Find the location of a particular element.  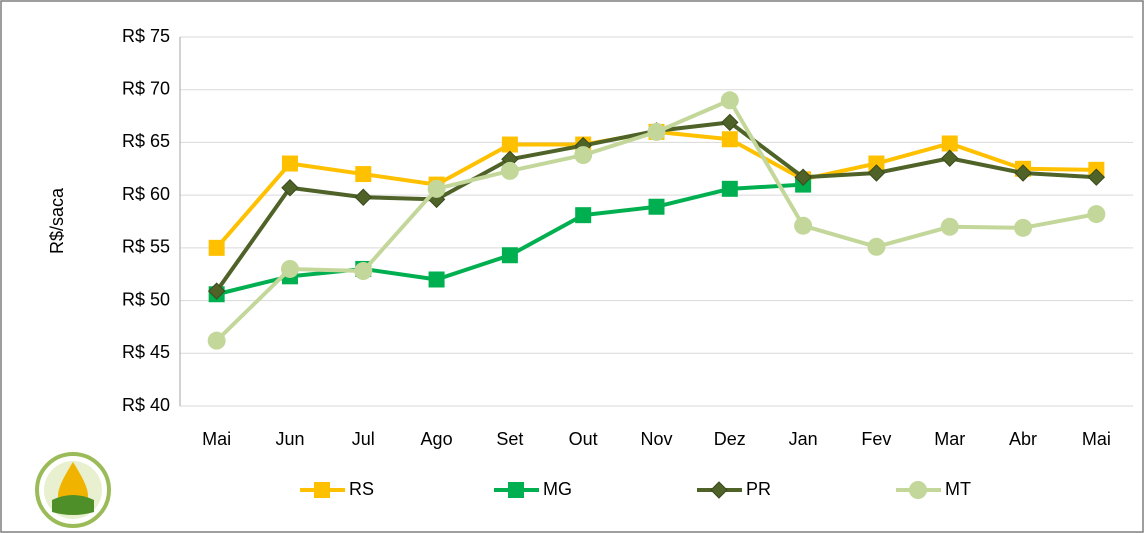

legend-label: RS is located at coordinates (361, 489).